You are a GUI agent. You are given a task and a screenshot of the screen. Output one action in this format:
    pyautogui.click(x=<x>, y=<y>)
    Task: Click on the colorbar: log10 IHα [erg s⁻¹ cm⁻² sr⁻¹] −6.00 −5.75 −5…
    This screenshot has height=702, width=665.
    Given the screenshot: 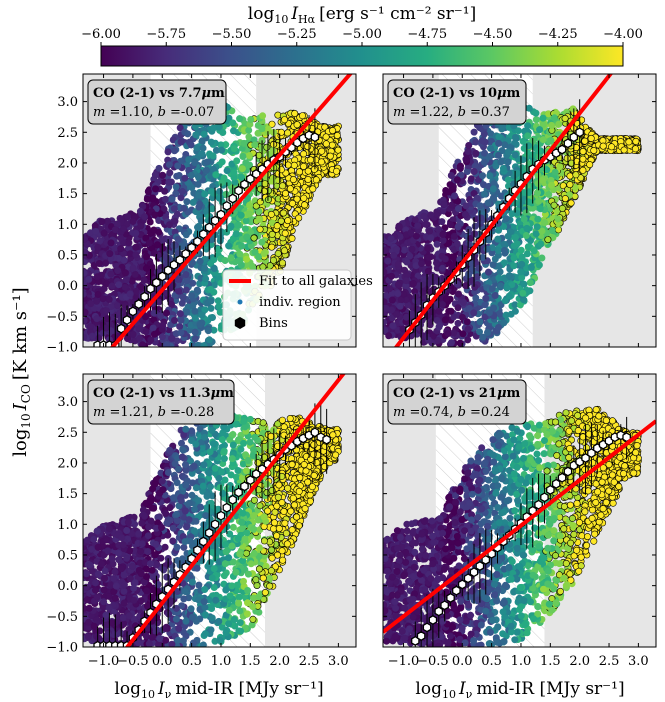 What is the action you would take?
    pyautogui.click(x=362, y=35)
    